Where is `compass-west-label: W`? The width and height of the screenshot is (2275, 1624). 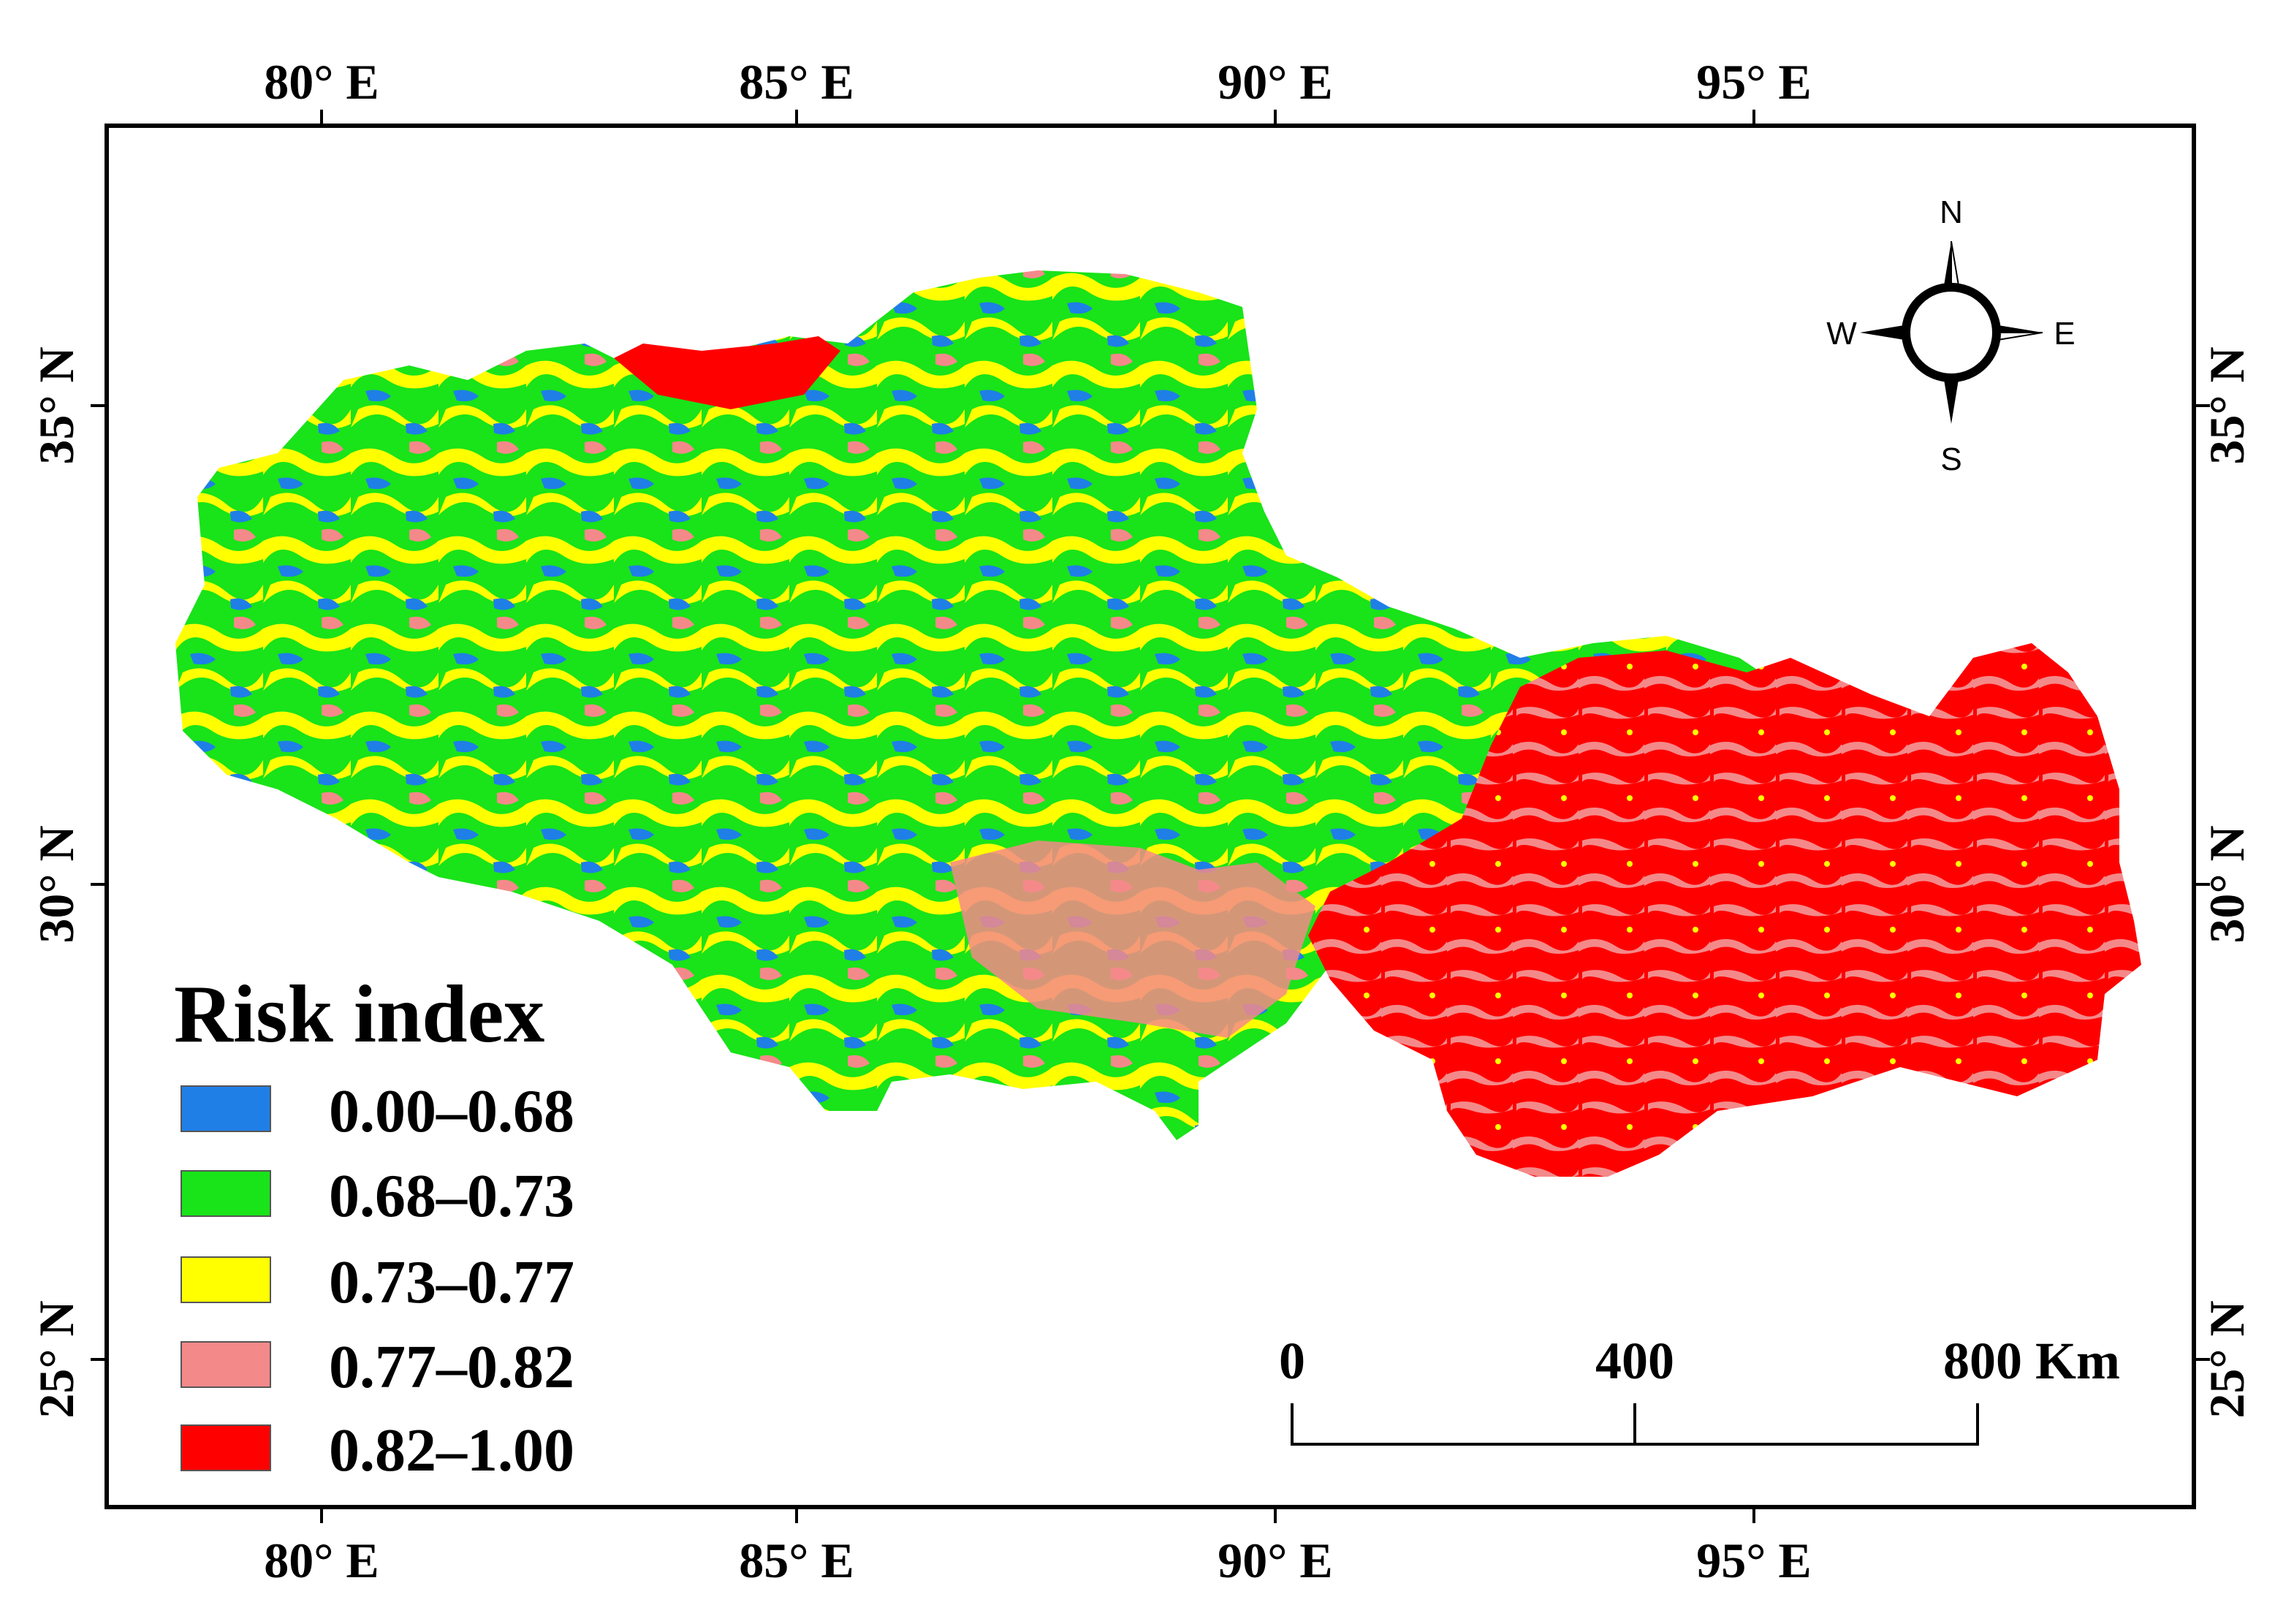 compass-west-label: W is located at coordinates (1841, 334).